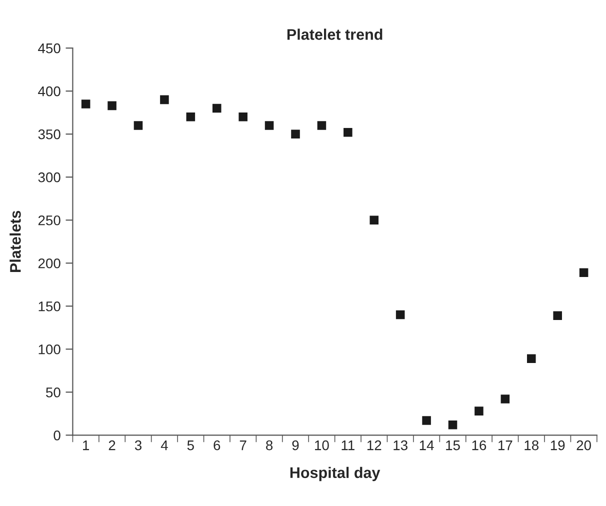  What do you see at coordinates (583, 445) in the screenshot?
I see `x-tick-label: 20` at bounding box center [583, 445].